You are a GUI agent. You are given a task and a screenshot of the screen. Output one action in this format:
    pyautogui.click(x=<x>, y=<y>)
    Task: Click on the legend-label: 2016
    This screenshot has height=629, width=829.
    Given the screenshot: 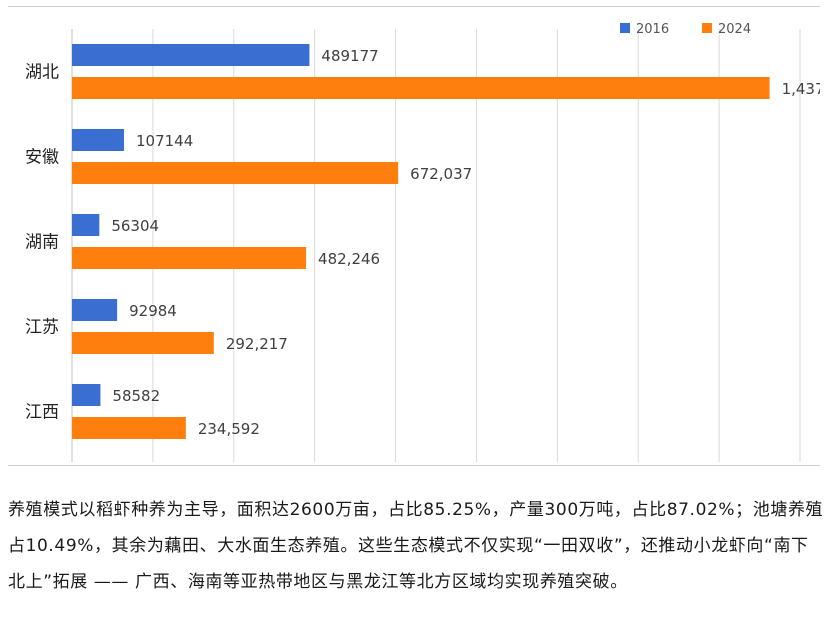 What is the action you would take?
    pyautogui.click(x=652, y=29)
    